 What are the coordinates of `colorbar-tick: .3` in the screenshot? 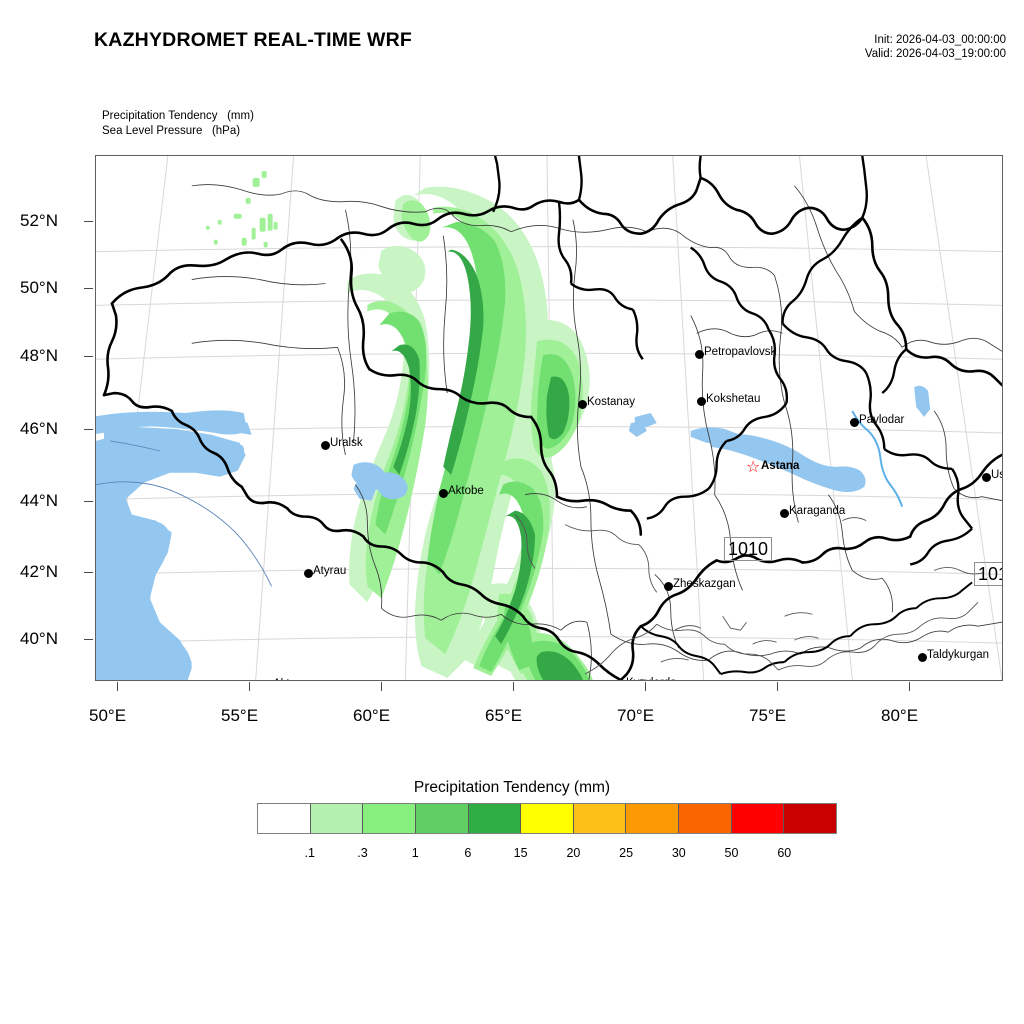 It's located at (362, 853).